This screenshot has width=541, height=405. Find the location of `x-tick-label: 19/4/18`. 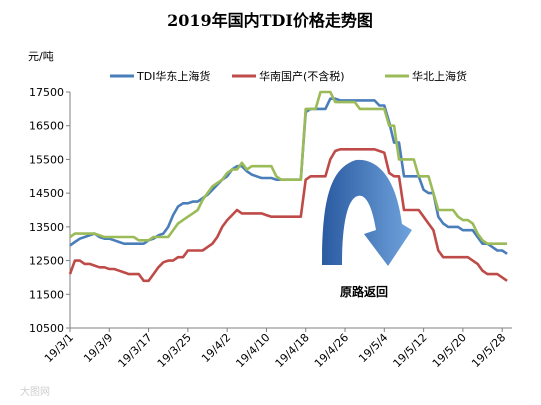

x-tick-label: 19/4/18 is located at coordinates (292, 350).